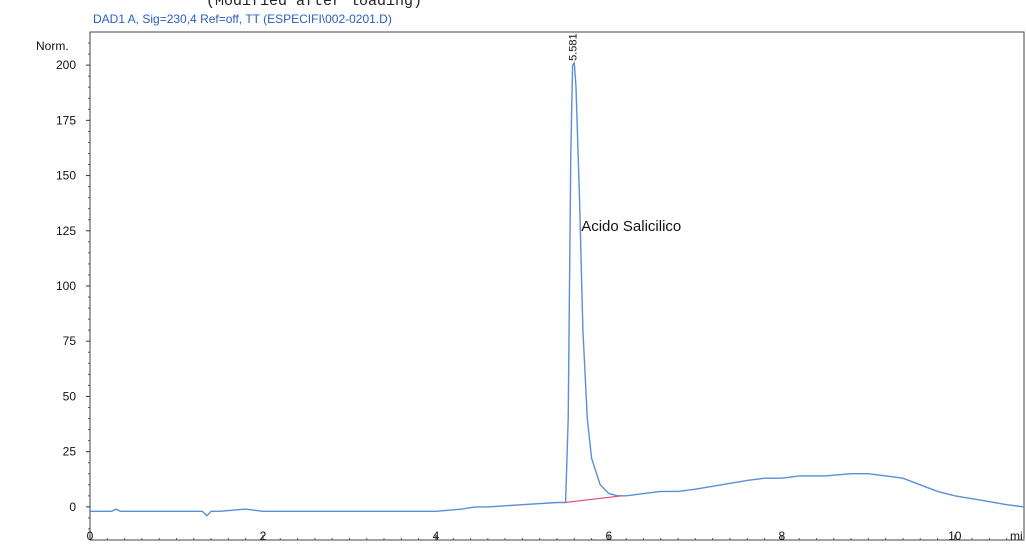 The width and height of the screenshot is (1026, 544). Describe the element at coordinates (66, 176) in the screenshot. I see `y-tick-label-150: 150` at that location.